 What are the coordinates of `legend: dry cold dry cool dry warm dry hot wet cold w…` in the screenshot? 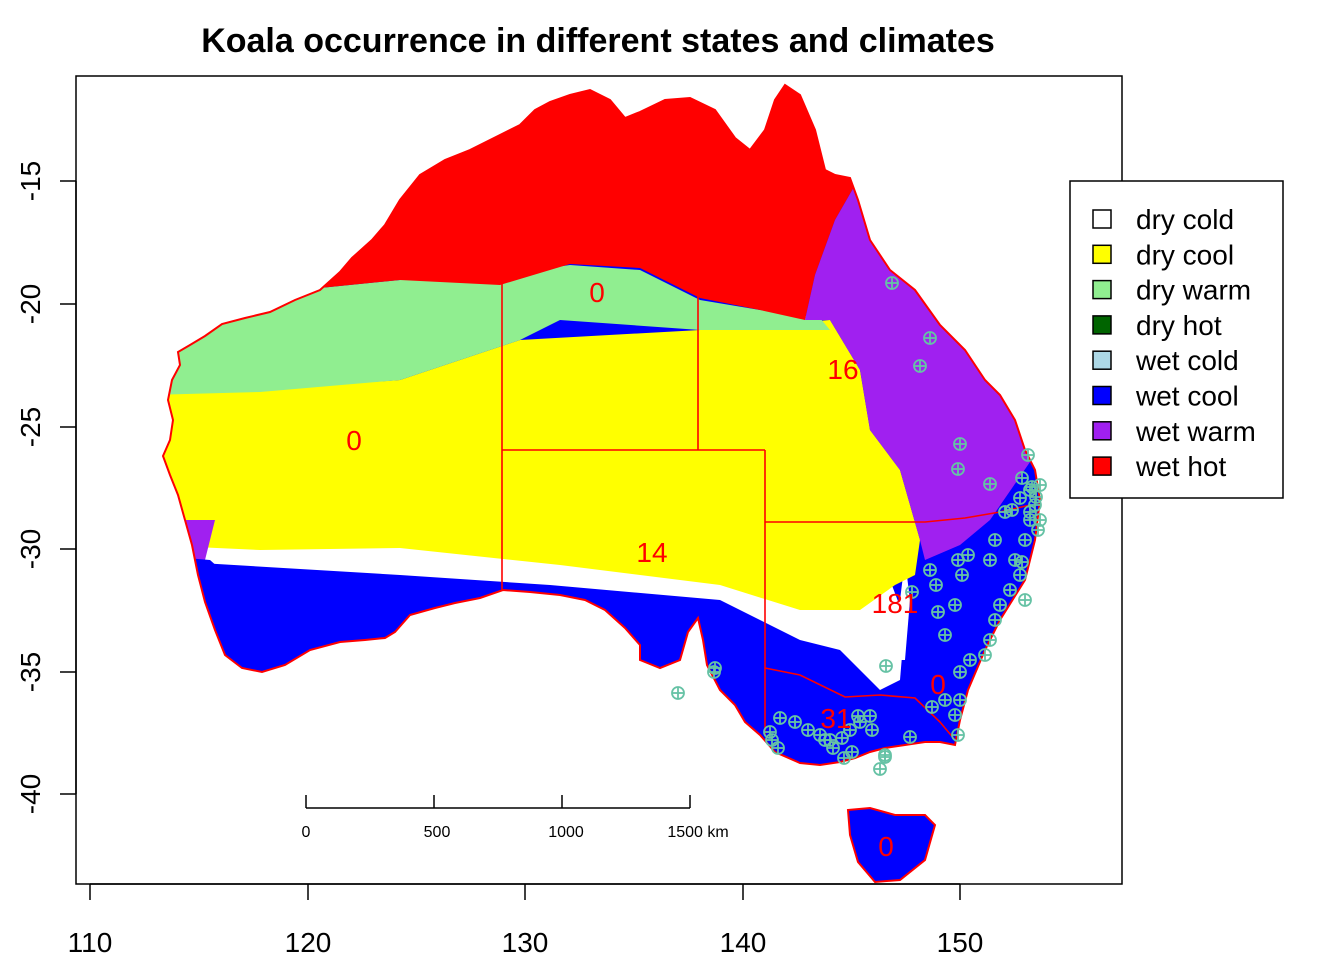 It's located at (1176, 339).